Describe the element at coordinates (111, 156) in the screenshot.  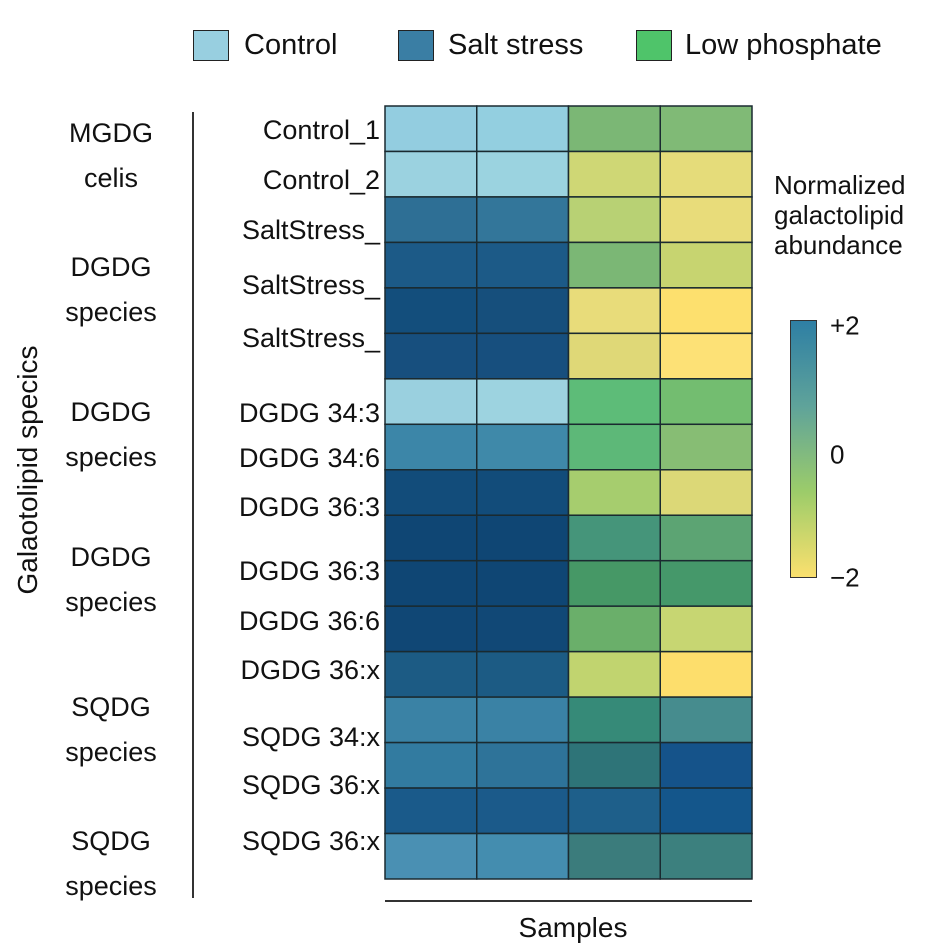
I see `group-label: MGDG celis` at that location.